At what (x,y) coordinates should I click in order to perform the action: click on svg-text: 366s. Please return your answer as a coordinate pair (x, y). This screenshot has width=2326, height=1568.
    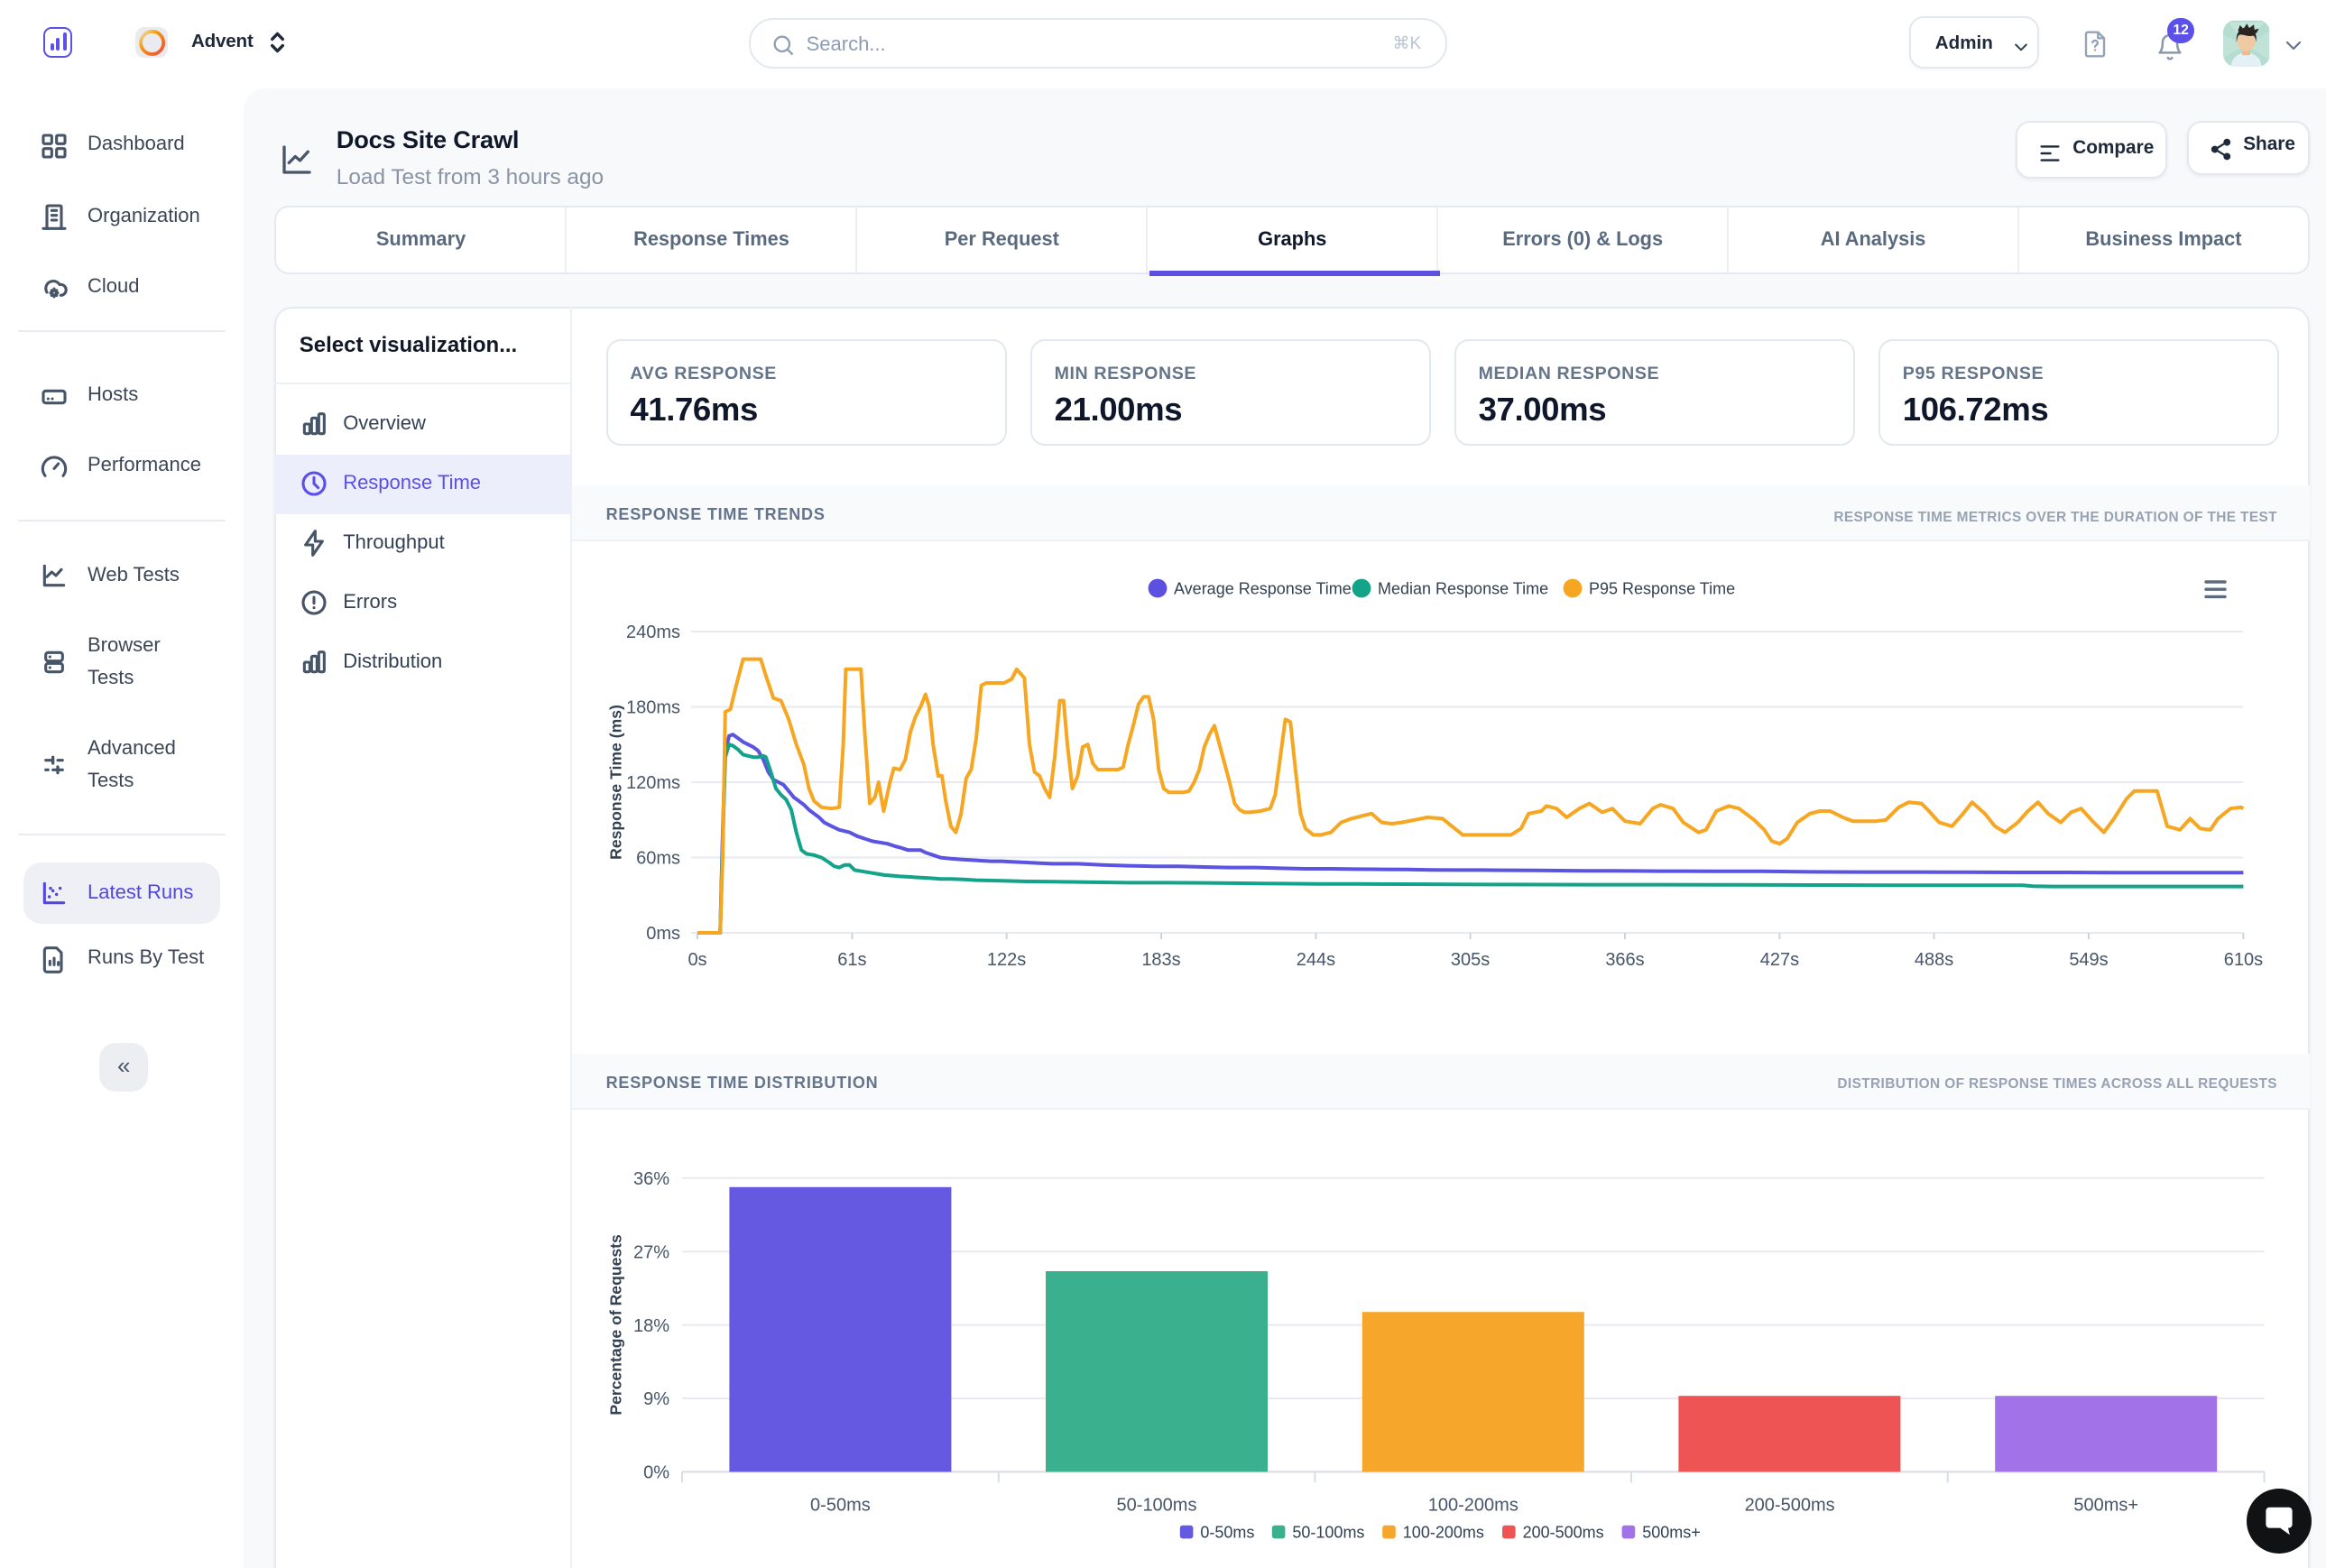
    Looking at the image, I should click on (1624, 960).